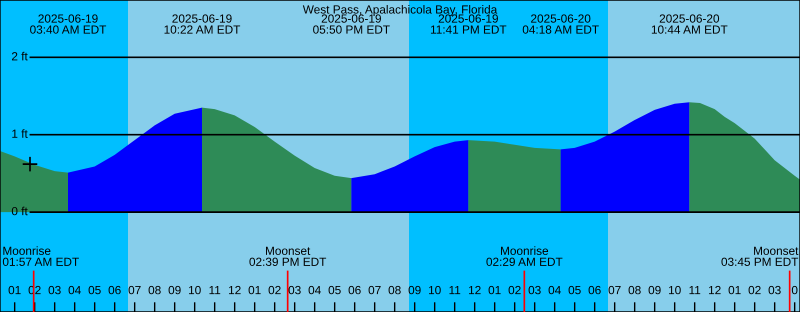 This screenshot has height=312, width=800. Describe the element at coordinates (795, 290) in the screenshot. I see `x-tick-label: 0` at that location.